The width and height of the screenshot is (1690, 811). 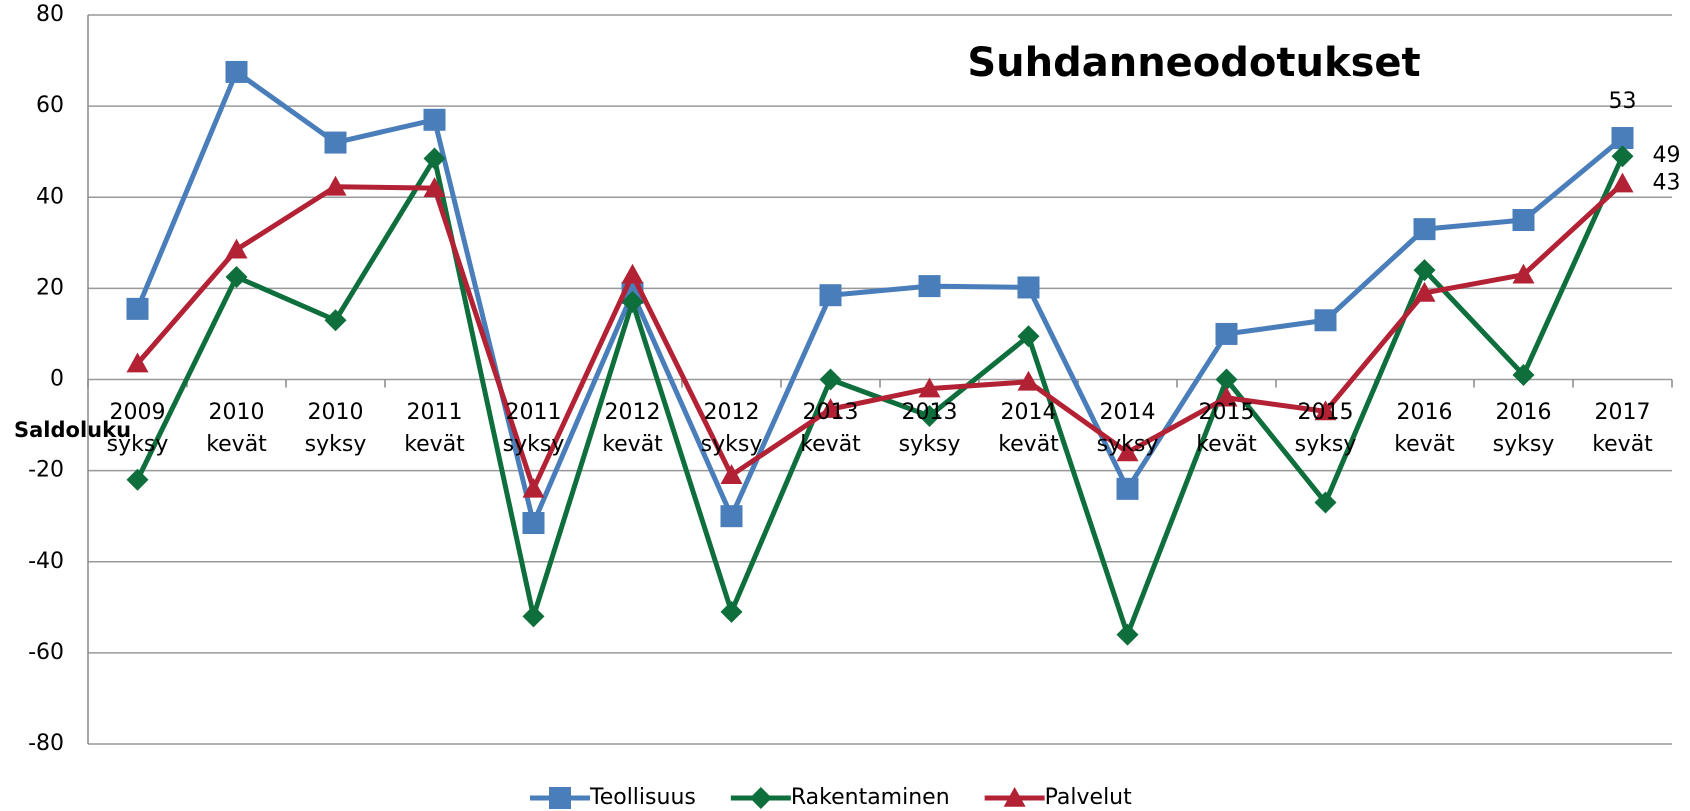 What do you see at coordinates (50, 196) in the screenshot?
I see `y-tick-label: 40` at bounding box center [50, 196].